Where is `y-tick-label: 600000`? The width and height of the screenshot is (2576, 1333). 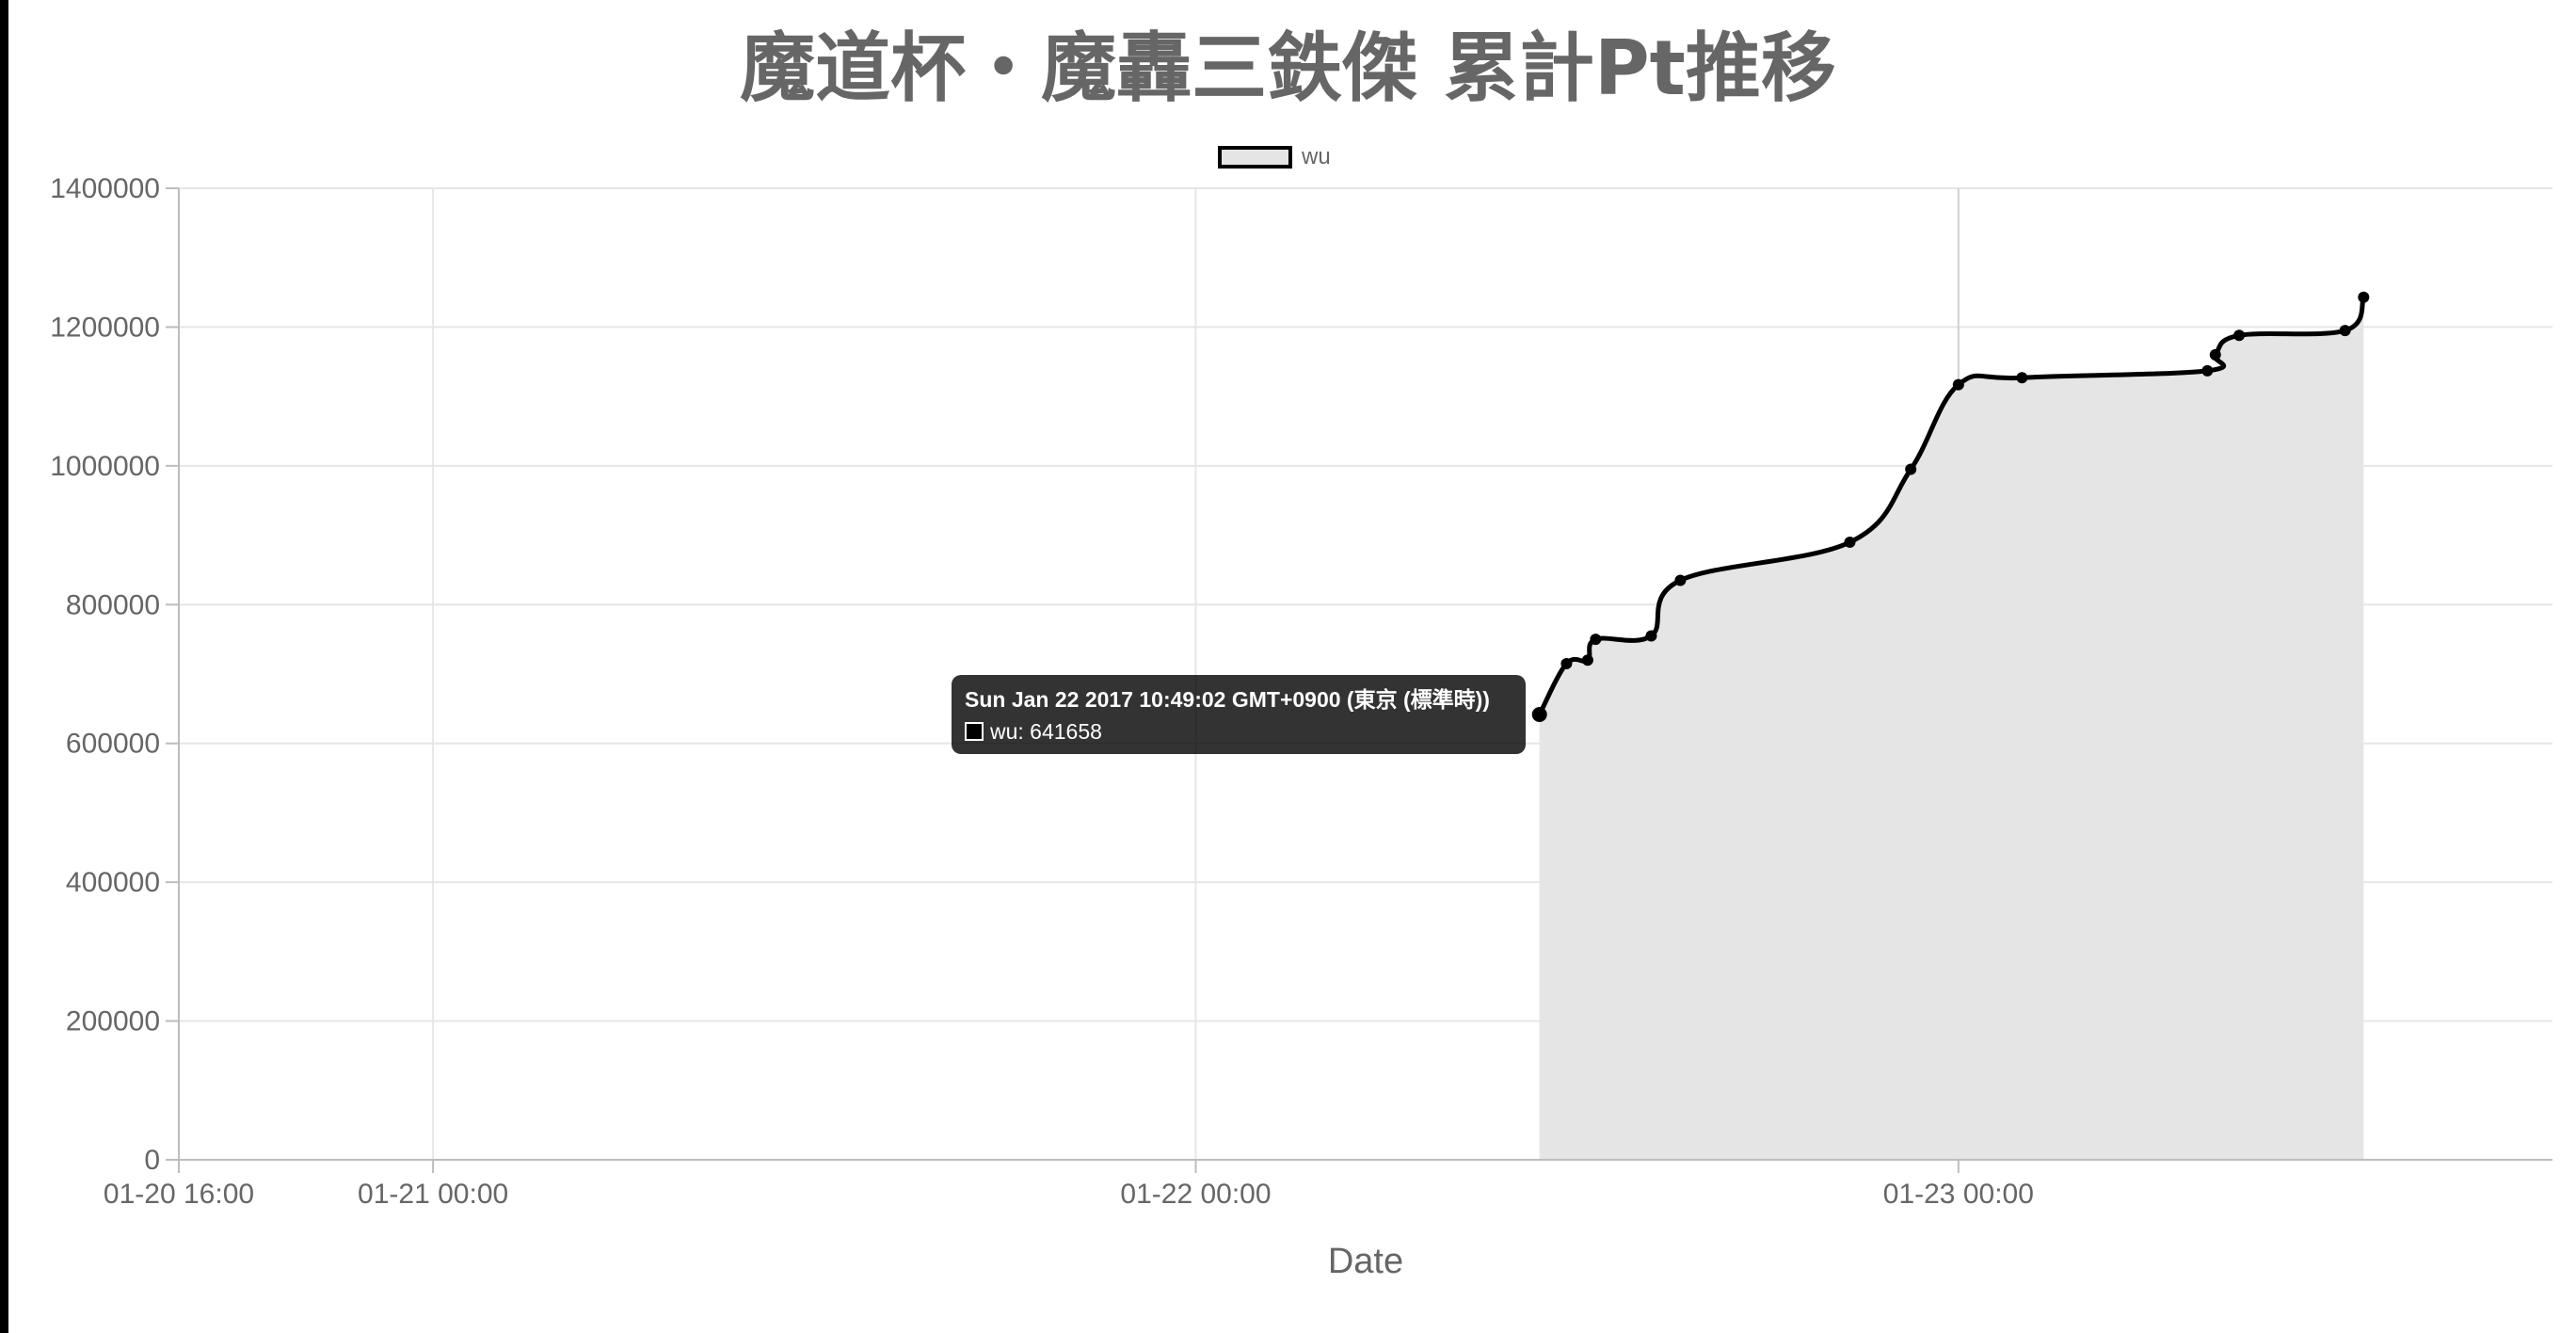
y-tick-label: 600000 is located at coordinates (113, 744).